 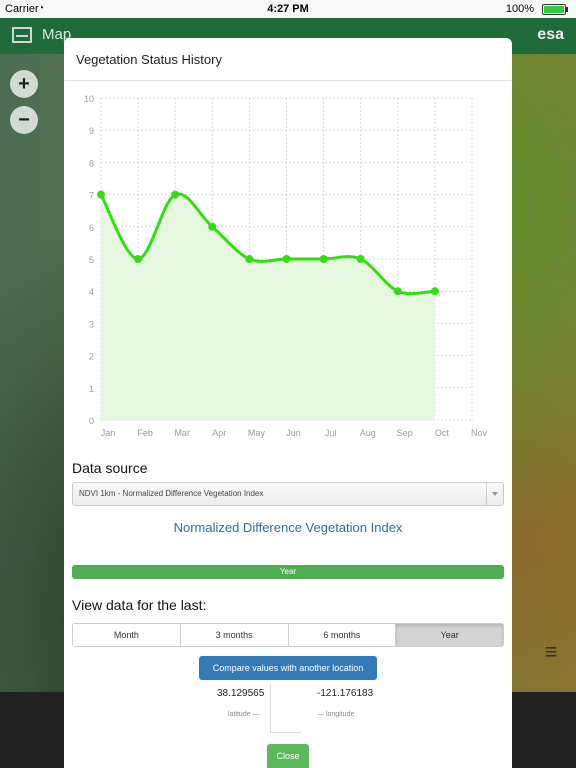 I want to click on x-tick-label: Apr, so click(x=219, y=433).